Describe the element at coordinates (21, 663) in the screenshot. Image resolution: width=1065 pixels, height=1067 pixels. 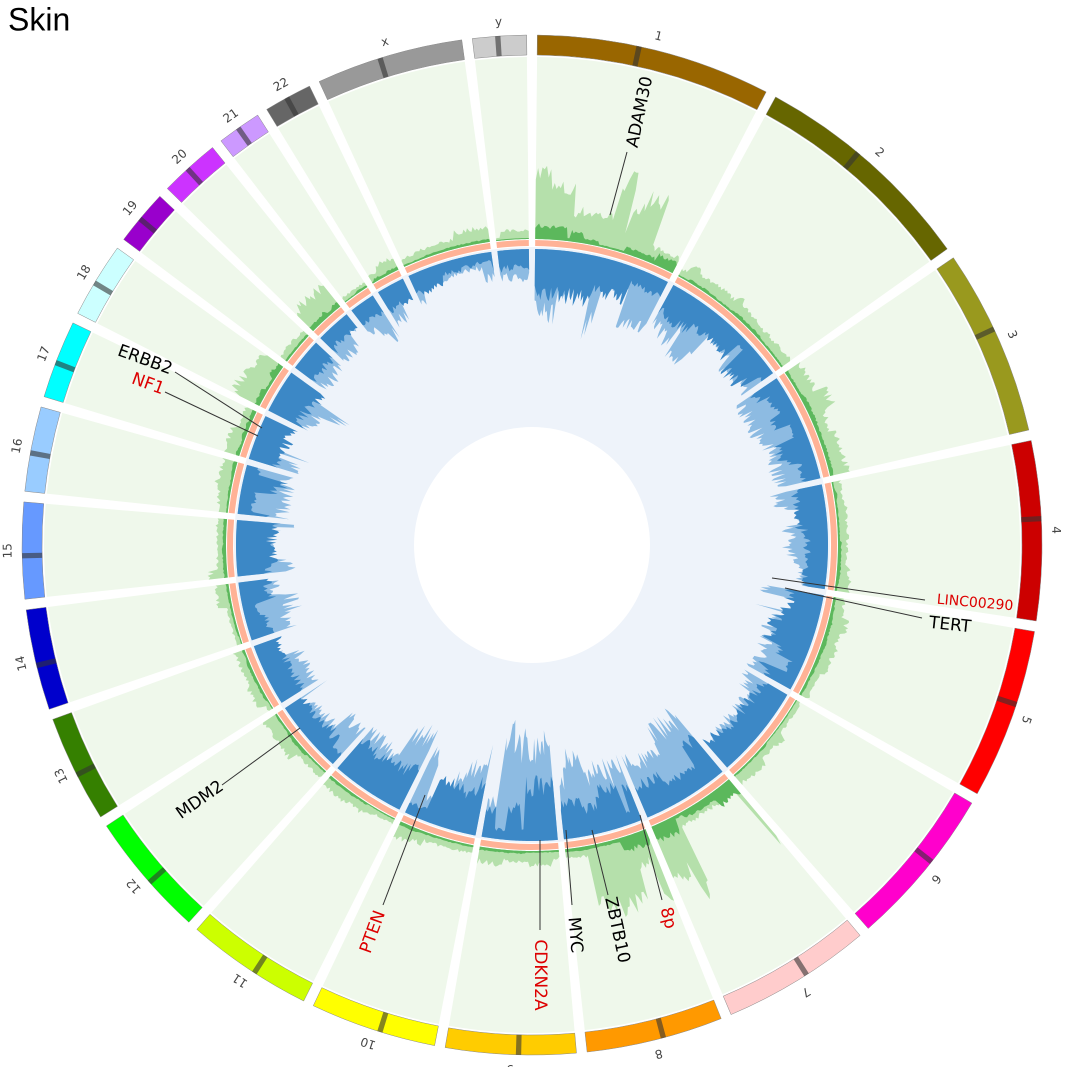
I see `chromosome-label: 14` at that location.